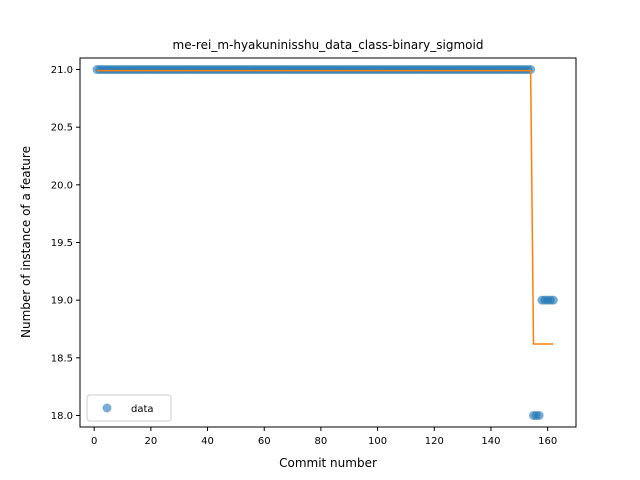 Image resolution: width=640 pixels, height=480 pixels. I want to click on x-tick-label: 40, so click(207, 441).